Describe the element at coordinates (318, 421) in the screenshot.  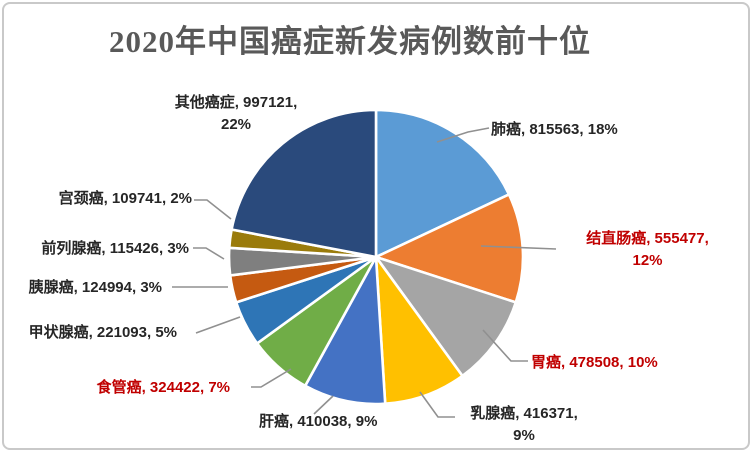
I see `data-label-liver-cancer: 肝癌, 410038, 9%` at that location.